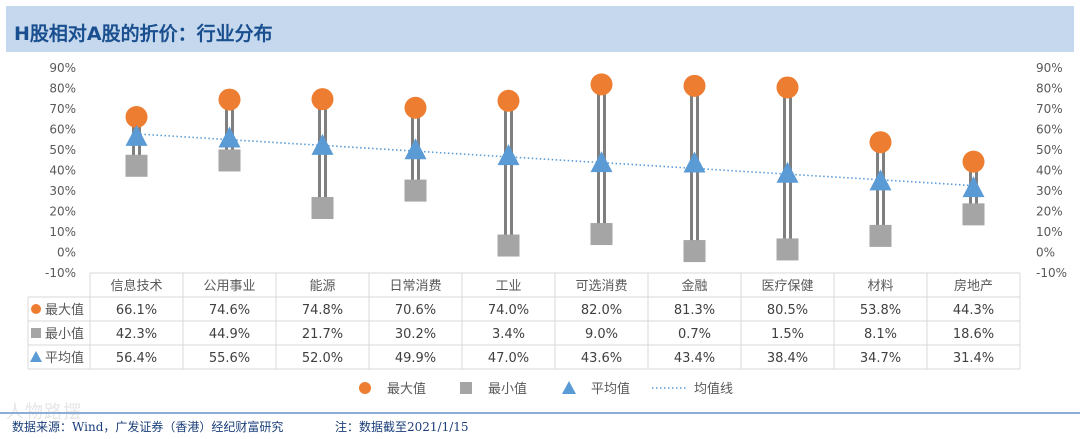  Describe the element at coordinates (36, 333) in the screenshot. I see `legend-key-min` at that location.